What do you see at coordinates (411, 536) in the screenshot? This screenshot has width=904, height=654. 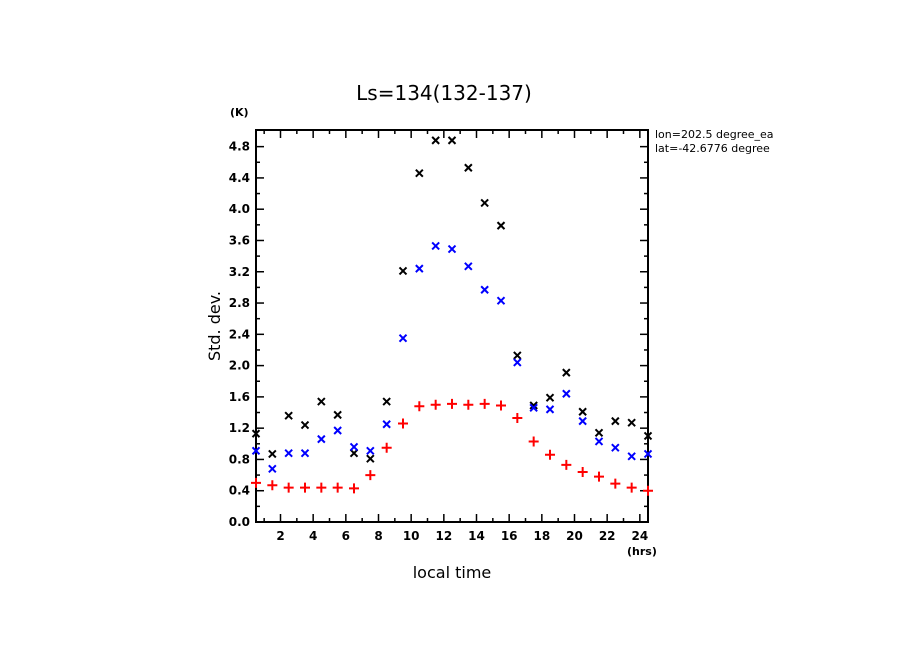 I see `x-tick-label: 10` at bounding box center [411, 536].